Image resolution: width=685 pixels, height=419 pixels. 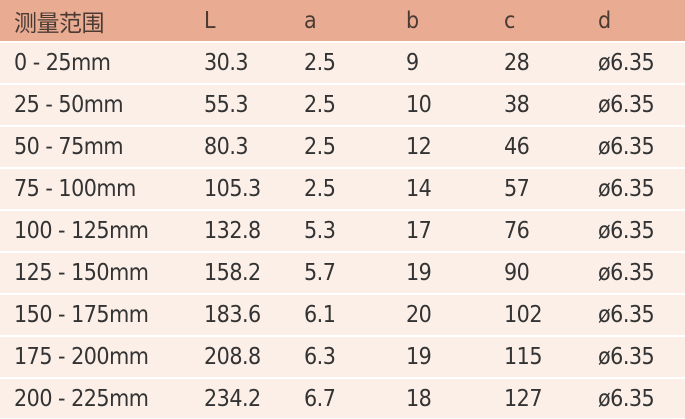 I want to click on table-cell: 6.7, so click(x=341, y=398).